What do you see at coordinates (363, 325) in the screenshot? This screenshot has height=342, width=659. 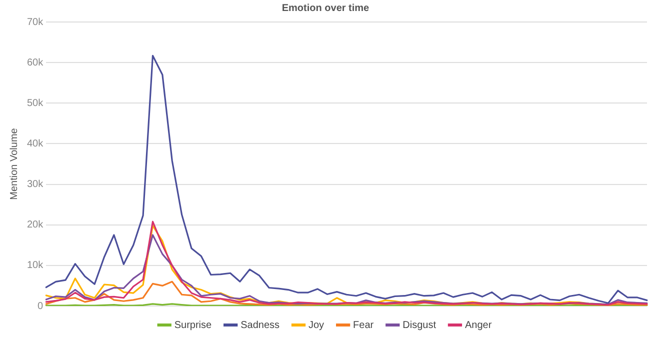 I see `legend-label: Fear` at bounding box center [363, 325].